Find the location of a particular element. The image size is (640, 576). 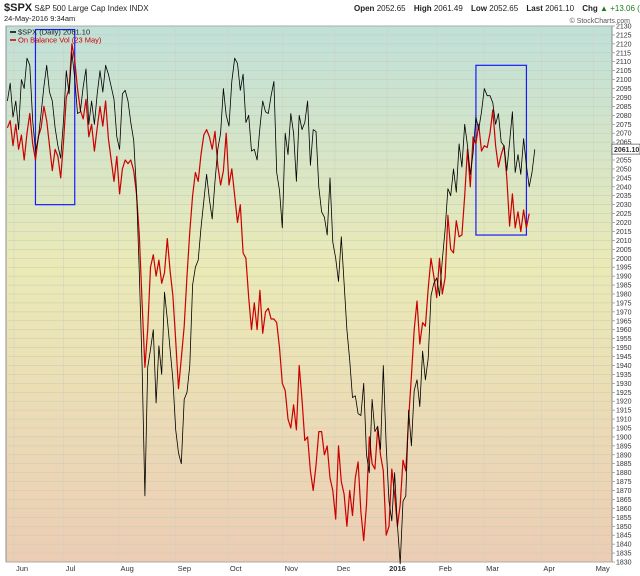

y-tick-label: 1900 is located at coordinates (624, 437).